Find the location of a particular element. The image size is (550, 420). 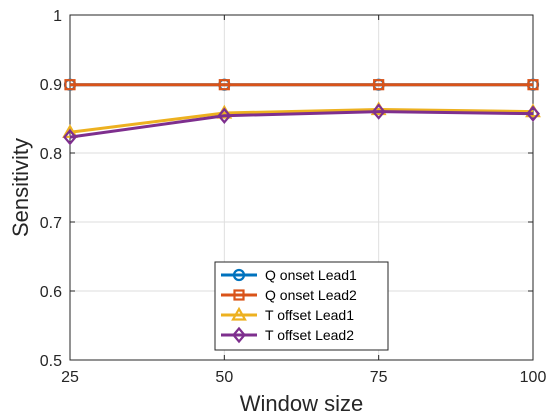

x-tick-label: 75 is located at coordinates (379, 377).